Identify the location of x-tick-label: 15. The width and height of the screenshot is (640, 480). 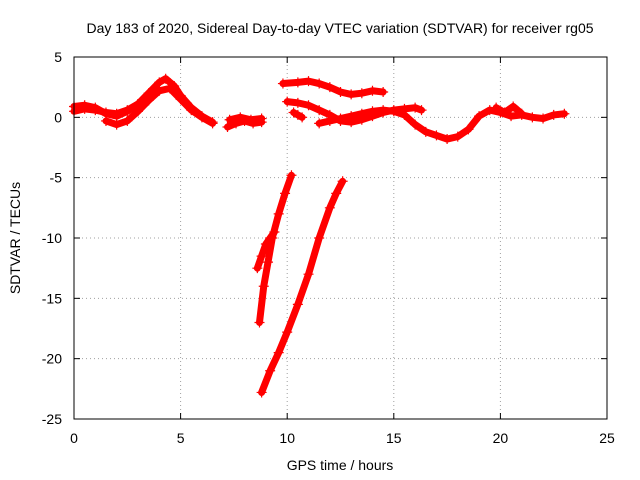
(394, 438).